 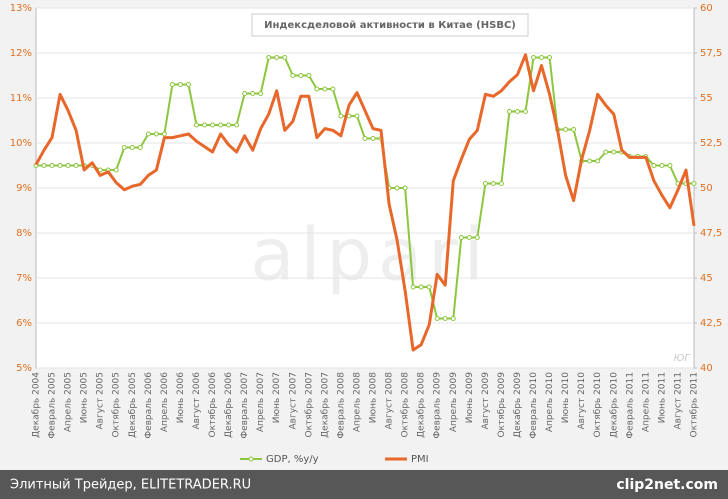 What do you see at coordinates (486, 401) in the screenshot?
I see `x-tick-label: Август 2009` at bounding box center [486, 401].